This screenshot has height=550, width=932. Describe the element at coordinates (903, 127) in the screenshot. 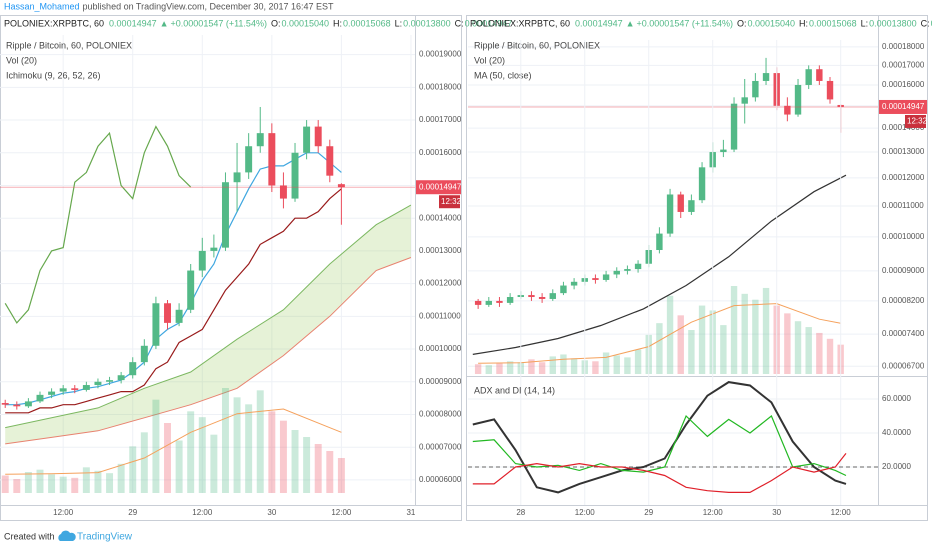

I see `y-tick-label: 0.00014000` at that location.